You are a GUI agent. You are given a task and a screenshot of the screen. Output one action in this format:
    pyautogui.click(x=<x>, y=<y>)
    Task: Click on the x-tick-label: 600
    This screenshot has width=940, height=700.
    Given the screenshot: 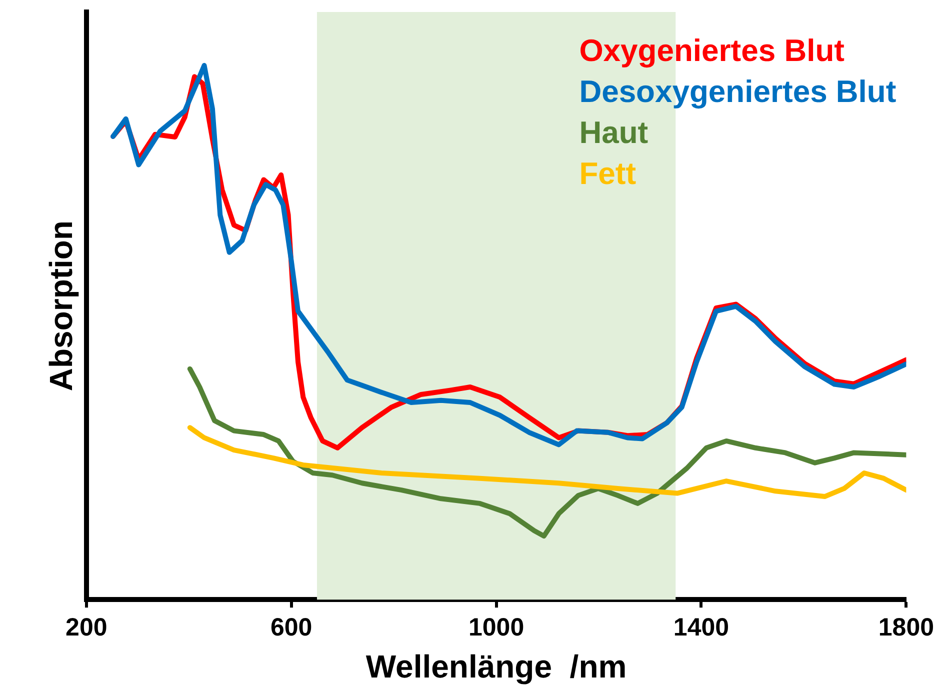 What is the action you would take?
    pyautogui.click(x=291, y=627)
    